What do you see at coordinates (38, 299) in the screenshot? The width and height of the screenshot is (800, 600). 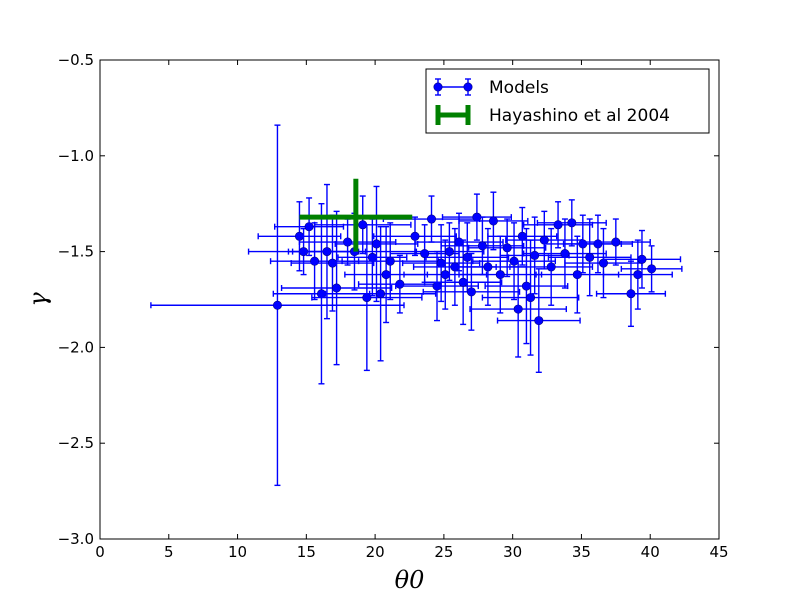 I see `y-axis-label: γ` at bounding box center [38, 299].